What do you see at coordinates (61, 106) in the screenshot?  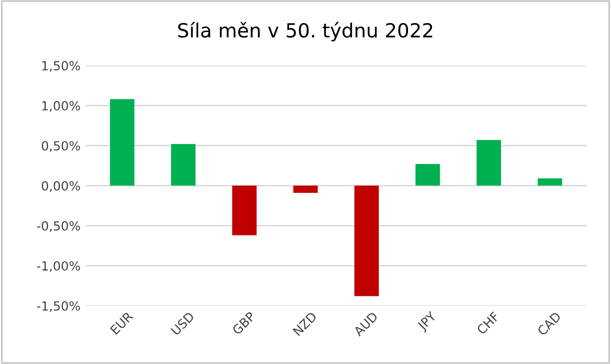 I see `y-tick-label: 1,00%` at bounding box center [61, 106].